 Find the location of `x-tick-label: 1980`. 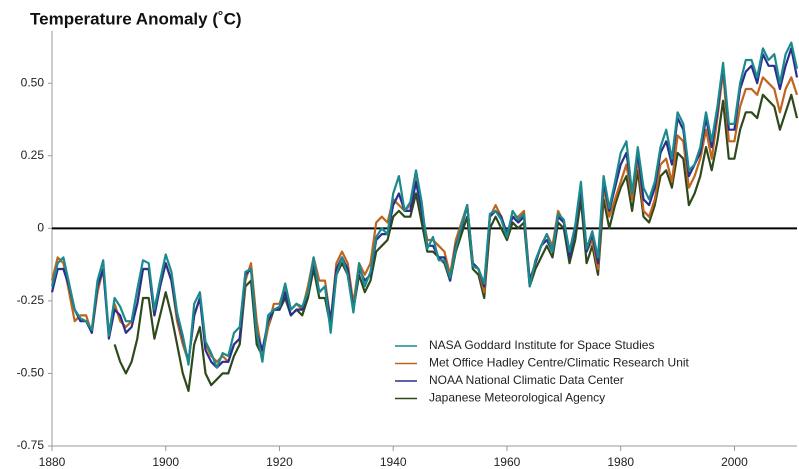

x-tick-label: 1980 is located at coordinates (620, 462).